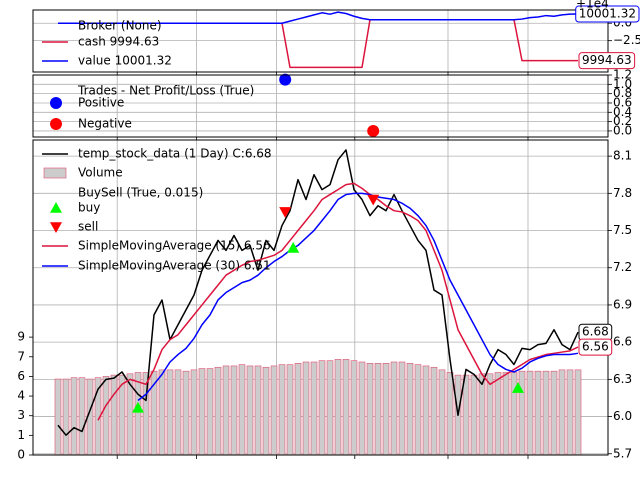  What do you see at coordinates (607, 60) in the screenshot?
I see `last-value-label: 9994.63` at bounding box center [607, 60].